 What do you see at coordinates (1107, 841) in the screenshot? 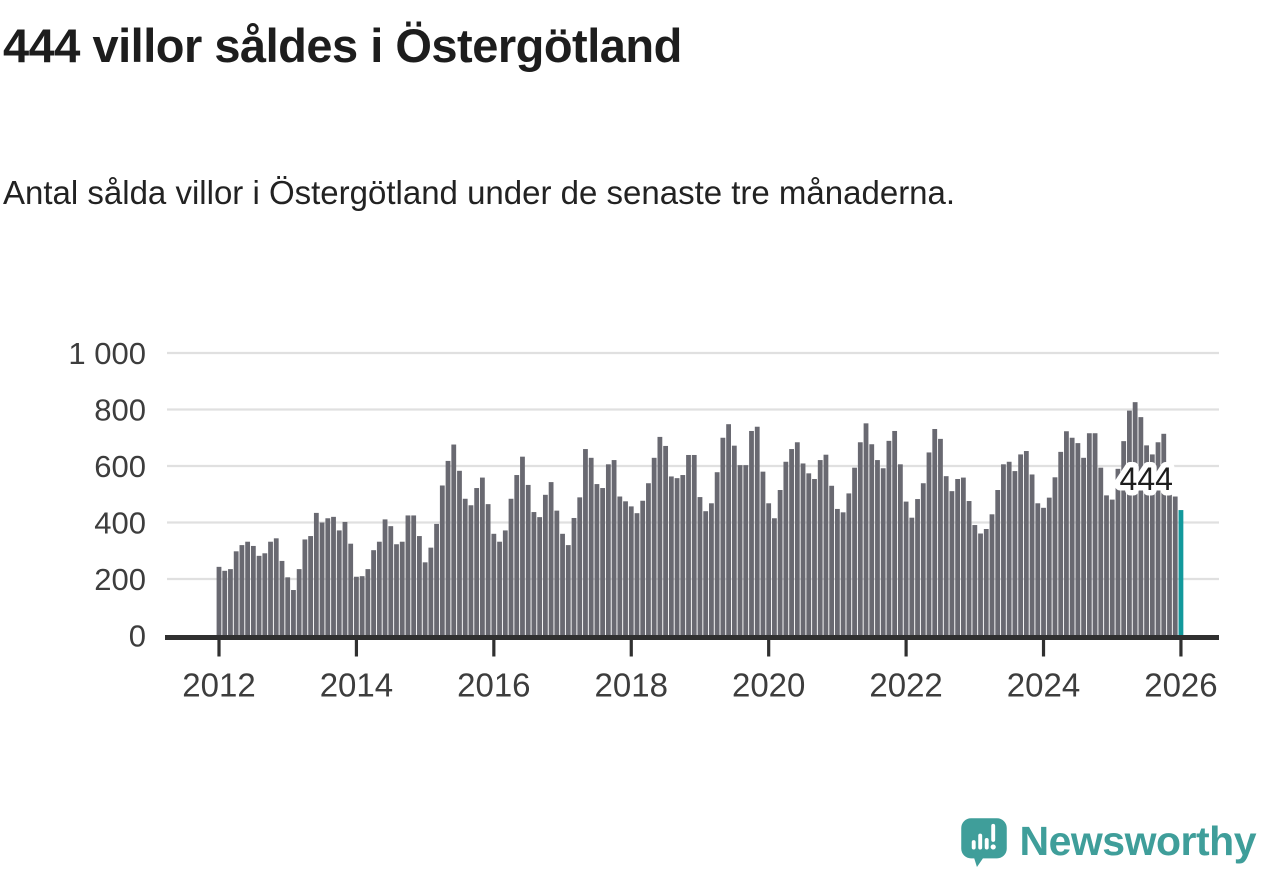
I see `newsworthy-logo: Newsworthy` at bounding box center [1107, 841].